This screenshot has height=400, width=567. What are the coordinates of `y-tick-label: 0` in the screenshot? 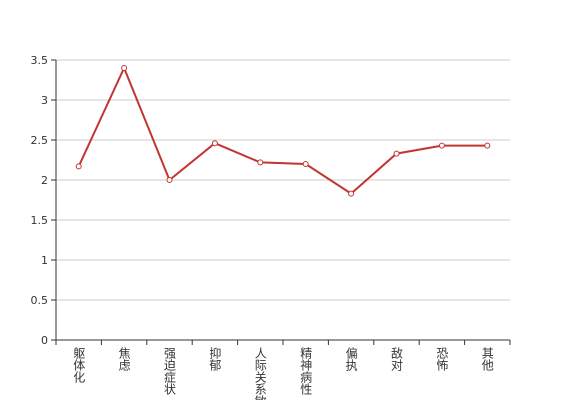 It's located at (44, 340).